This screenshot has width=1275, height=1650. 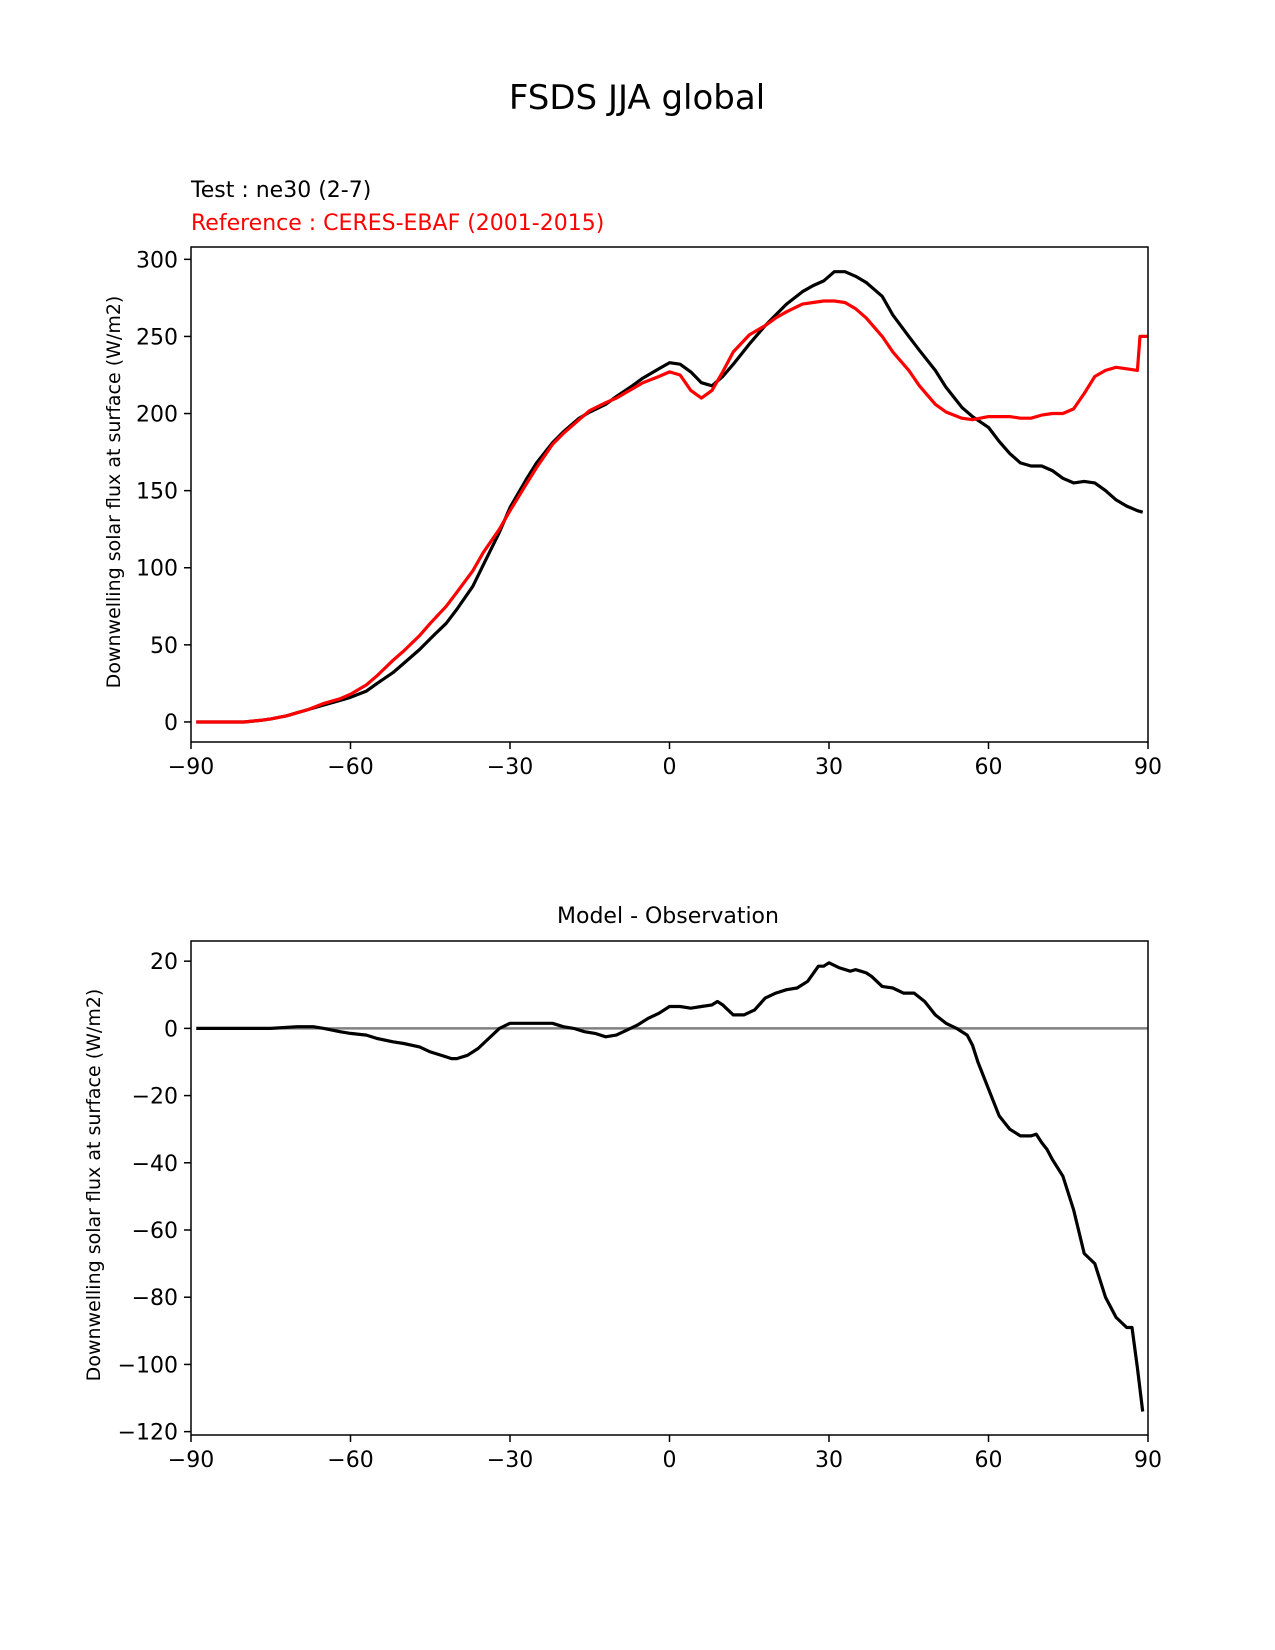 What do you see at coordinates (171, 1029) in the screenshot?
I see `bottom-y-tick-label: 0` at bounding box center [171, 1029].